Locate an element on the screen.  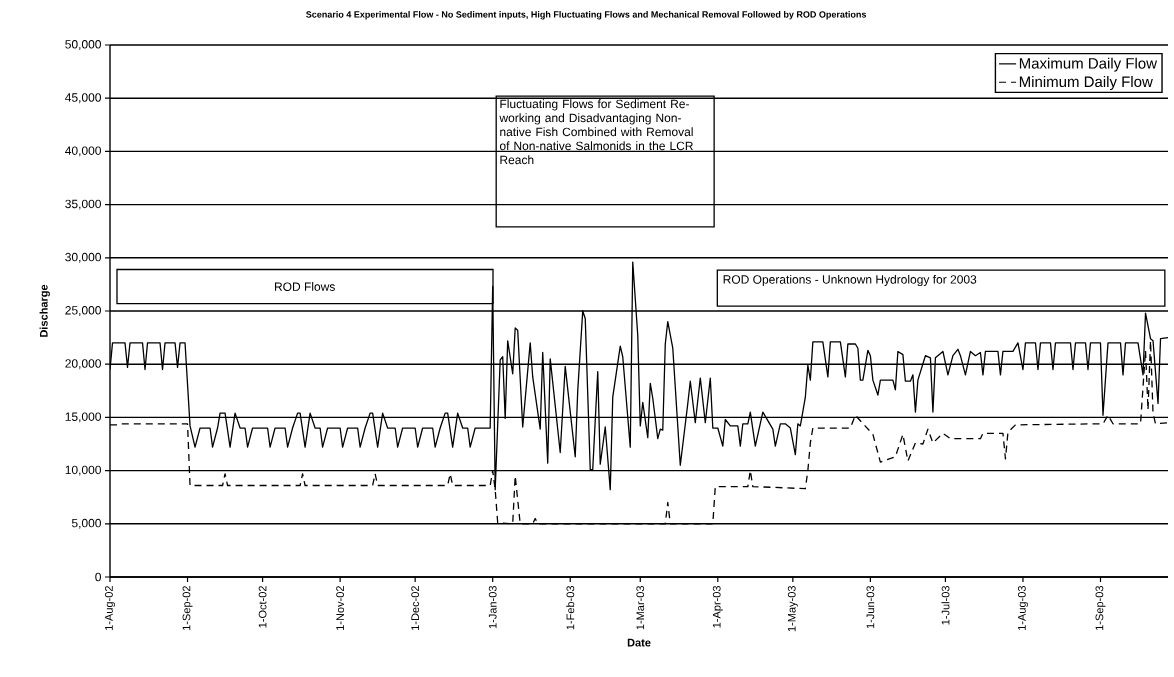
x-tick-label: 1-May-03 is located at coordinates (792, 609).